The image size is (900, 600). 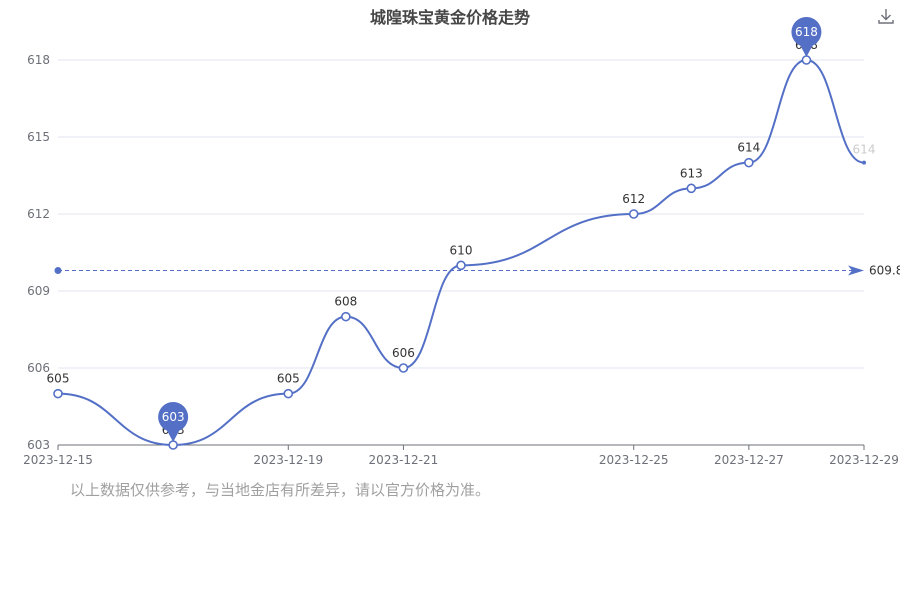 I want to click on max-marker-pin-label: 618, so click(x=806, y=32).